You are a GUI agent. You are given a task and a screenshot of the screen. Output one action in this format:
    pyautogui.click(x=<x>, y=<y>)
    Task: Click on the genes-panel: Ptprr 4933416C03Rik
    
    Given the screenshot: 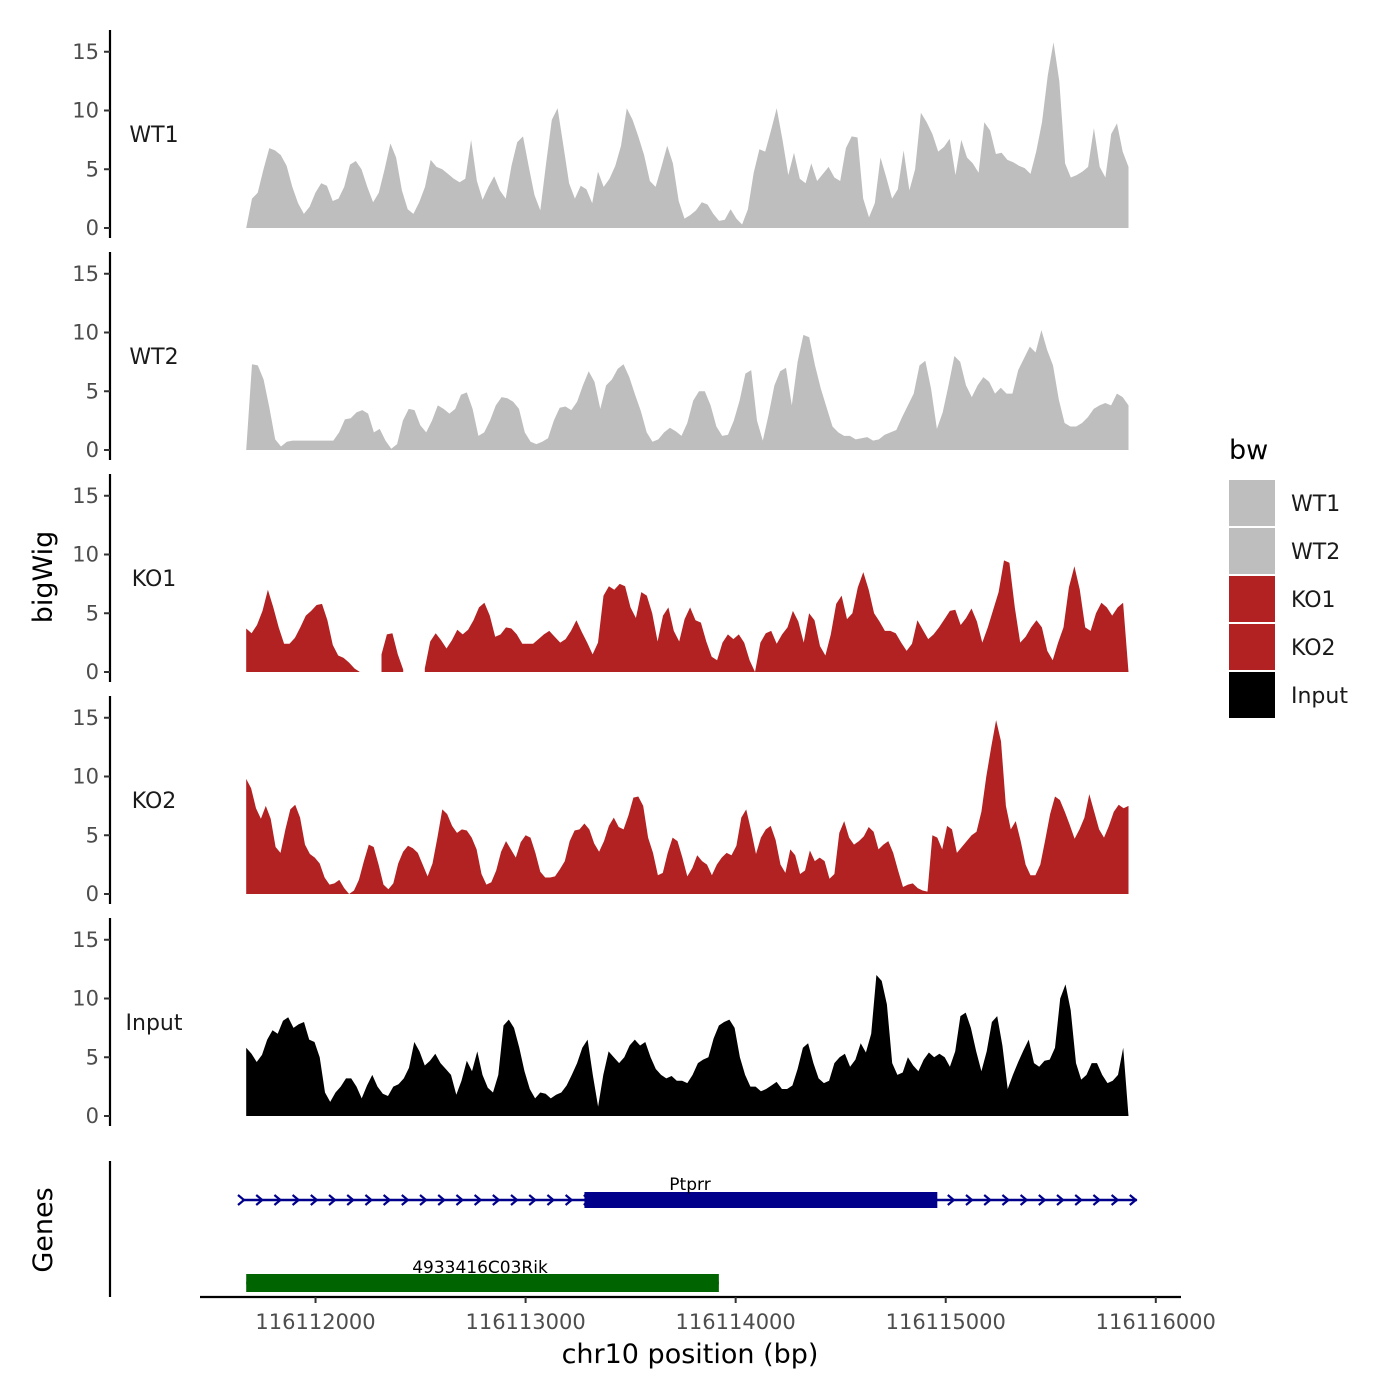 What is the action you would take?
    pyautogui.click(x=623, y=1229)
    